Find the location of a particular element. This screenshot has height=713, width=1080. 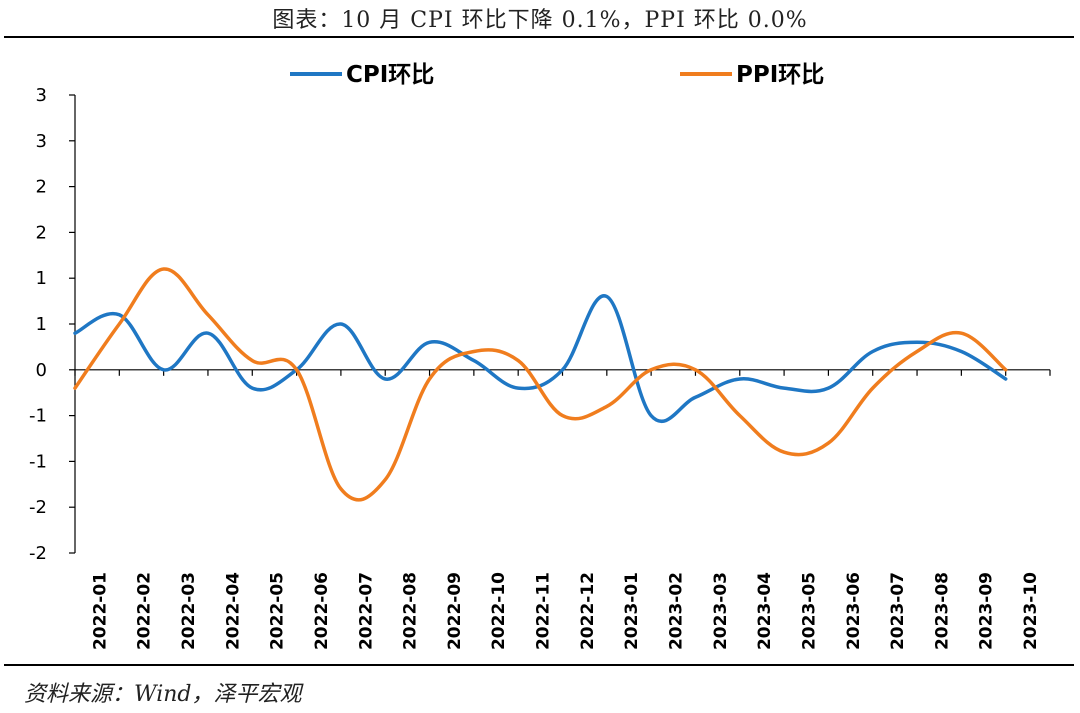

x-tick-label: 2022-08 is located at coordinates (411, 611).